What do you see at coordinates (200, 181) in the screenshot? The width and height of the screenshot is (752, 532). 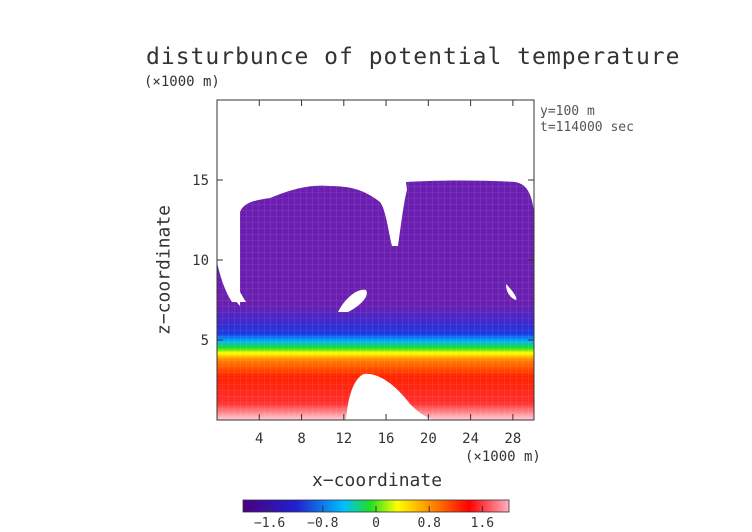 I see `y-tick-label: 15` at bounding box center [200, 181].